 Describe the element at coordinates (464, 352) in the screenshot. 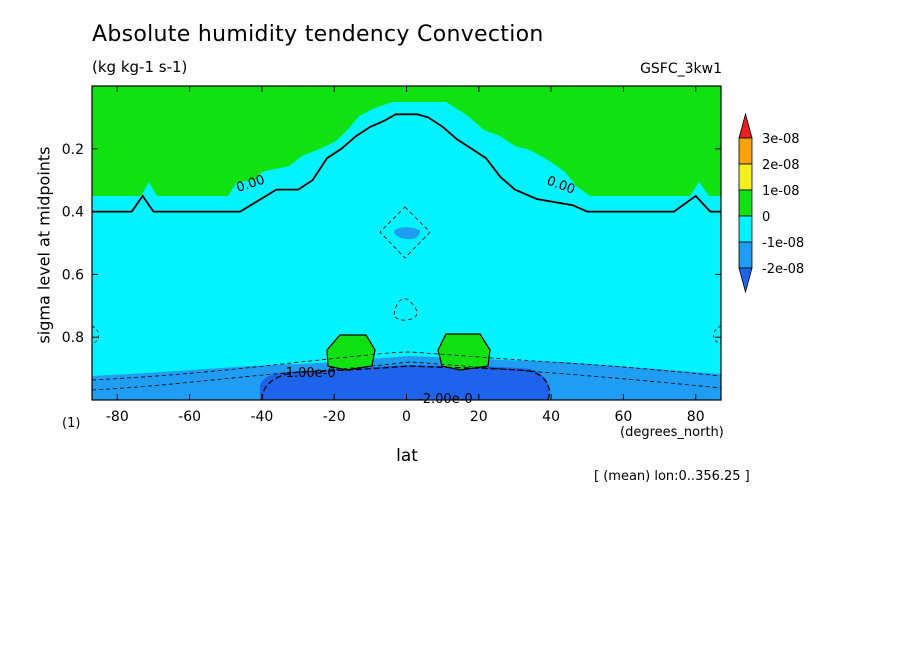

I see `field-positive-cell-right` at that location.